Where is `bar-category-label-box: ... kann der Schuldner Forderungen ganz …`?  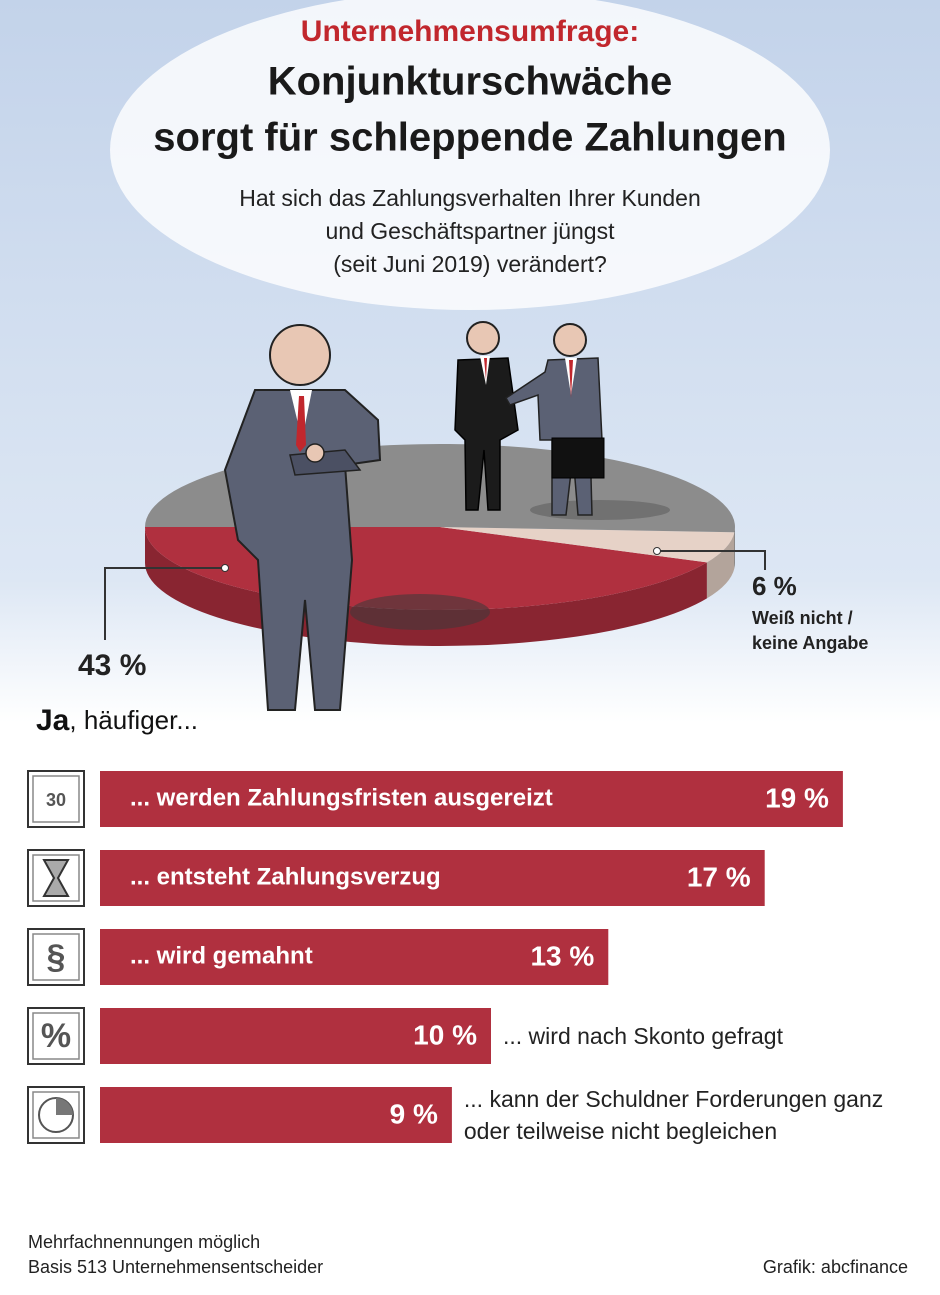 bar-category-label-box: ... kann der Schuldner Forderungen ganz … is located at coordinates (673, 1115).